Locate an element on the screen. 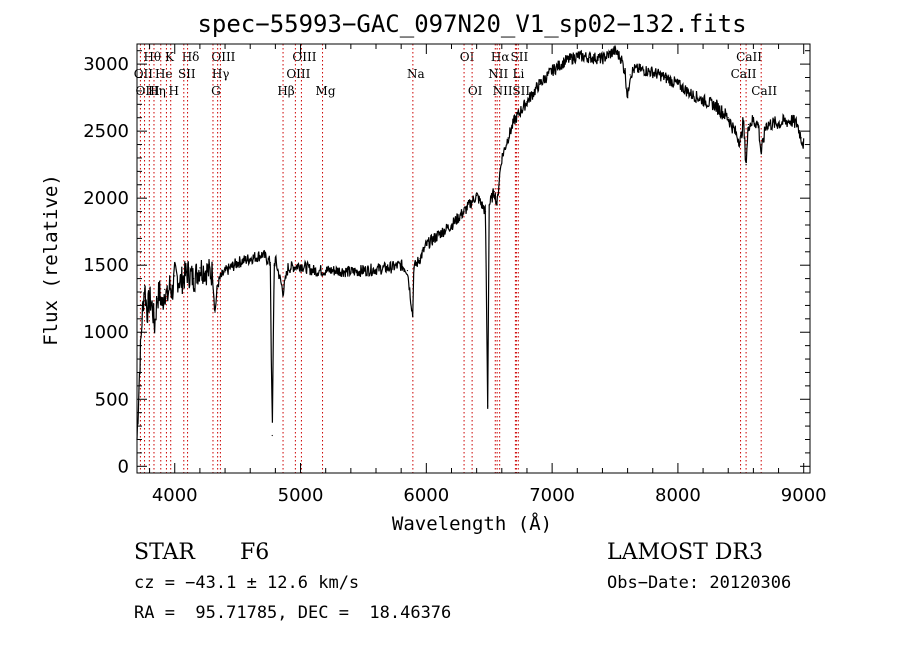  x-tick-label-2: 6000 is located at coordinates (426, 495).